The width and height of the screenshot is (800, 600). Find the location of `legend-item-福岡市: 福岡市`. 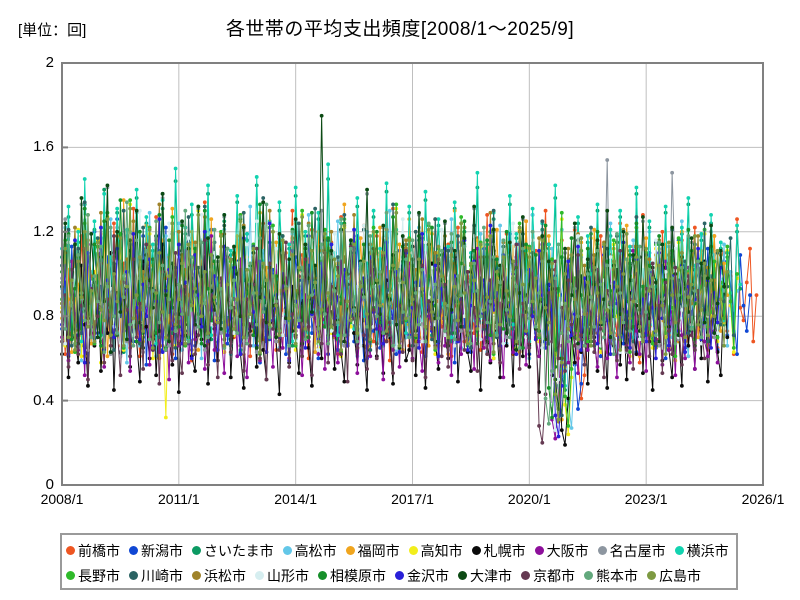

legend-item-福岡市: 福岡市 is located at coordinates (372, 551).